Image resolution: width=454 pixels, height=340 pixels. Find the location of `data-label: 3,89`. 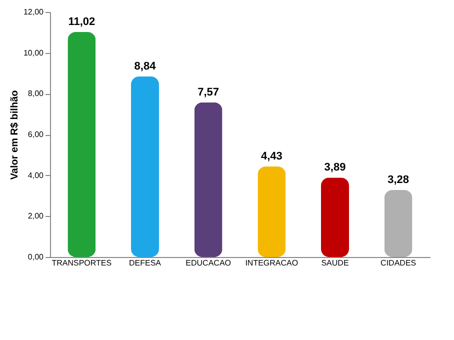

data-label: 3,89 is located at coordinates (335, 168).